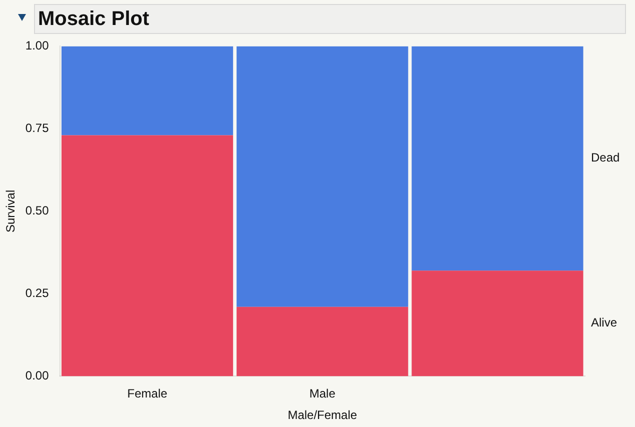 This screenshot has width=635, height=427. What do you see at coordinates (147, 393) in the screenshot?
I see `x-tick-label: Female` at bounding box center [147, 393].